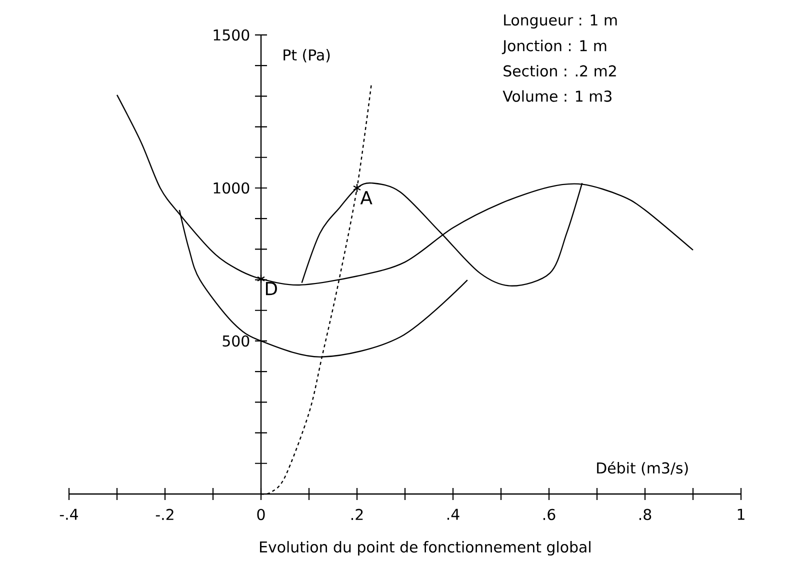 The image size is (790, 578). I want to click on x-tick-label: 1, so click(741, 514).